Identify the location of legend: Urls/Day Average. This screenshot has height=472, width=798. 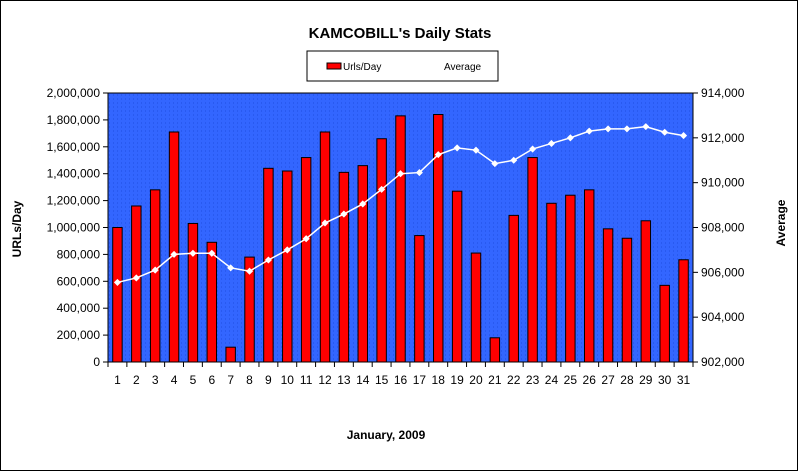
(402, 66).